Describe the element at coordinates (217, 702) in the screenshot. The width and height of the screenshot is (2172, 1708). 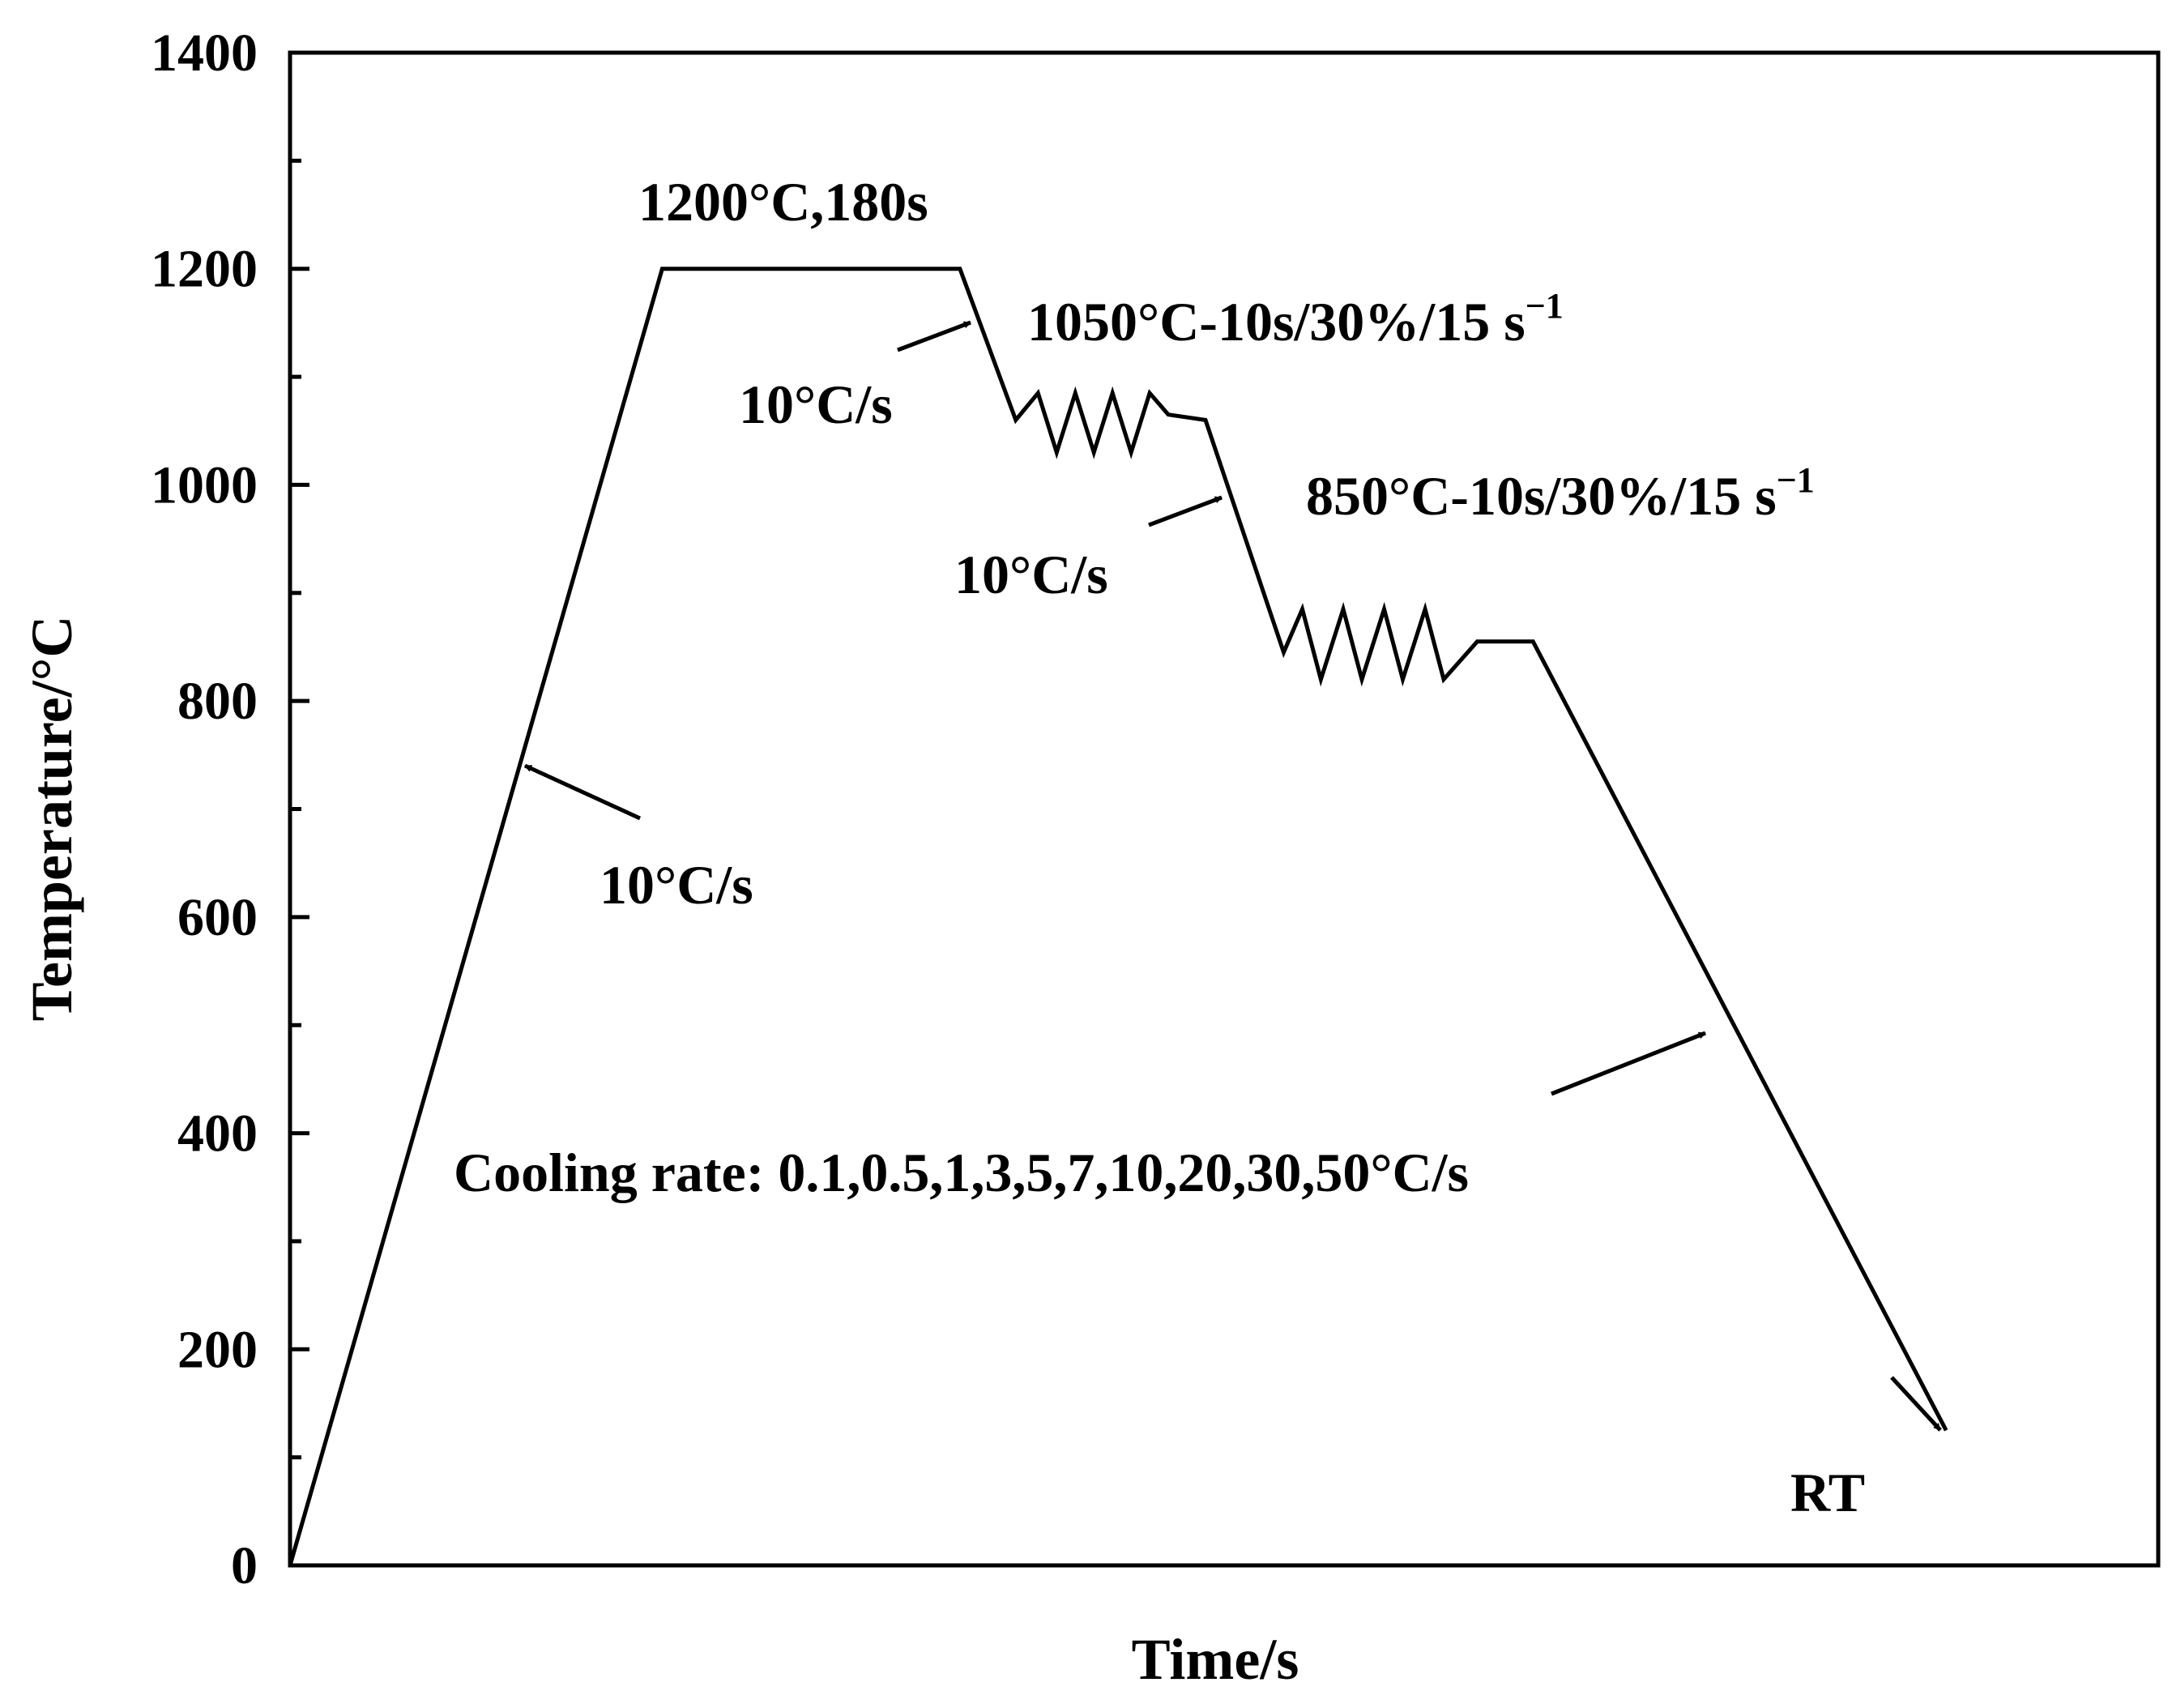
I see `y-tick-label: 800` at that location.